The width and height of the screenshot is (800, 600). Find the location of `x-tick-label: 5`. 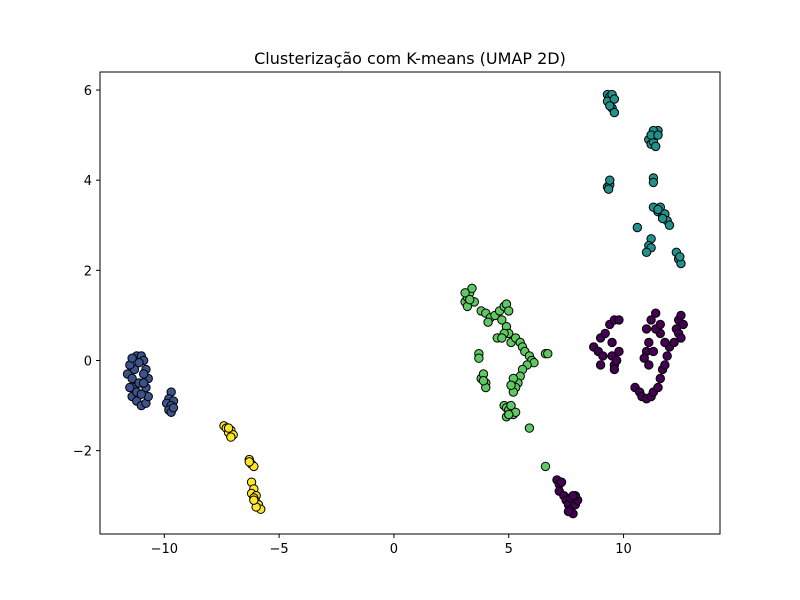

x-tick-label: 5 is located at coordinates (509, 549).